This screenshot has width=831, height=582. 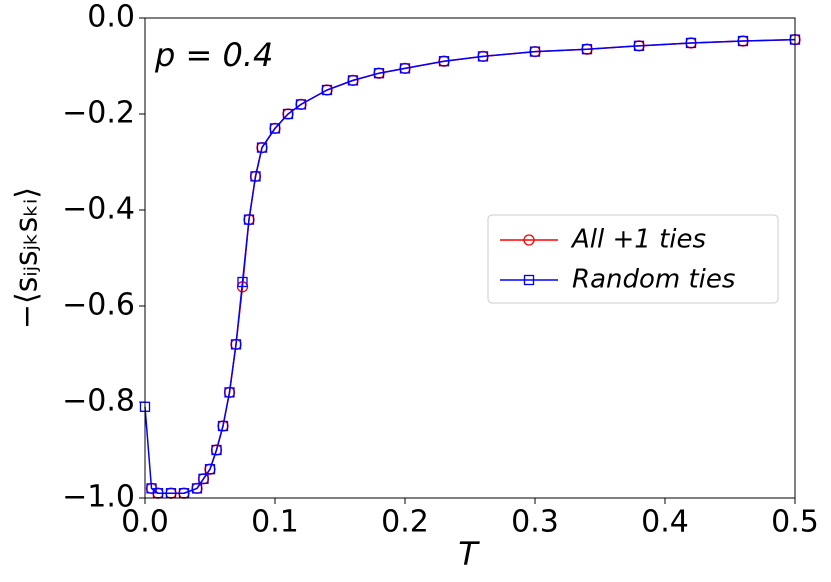 I want to click on x-tick-label: 0.5, so click(x=795, y=522).